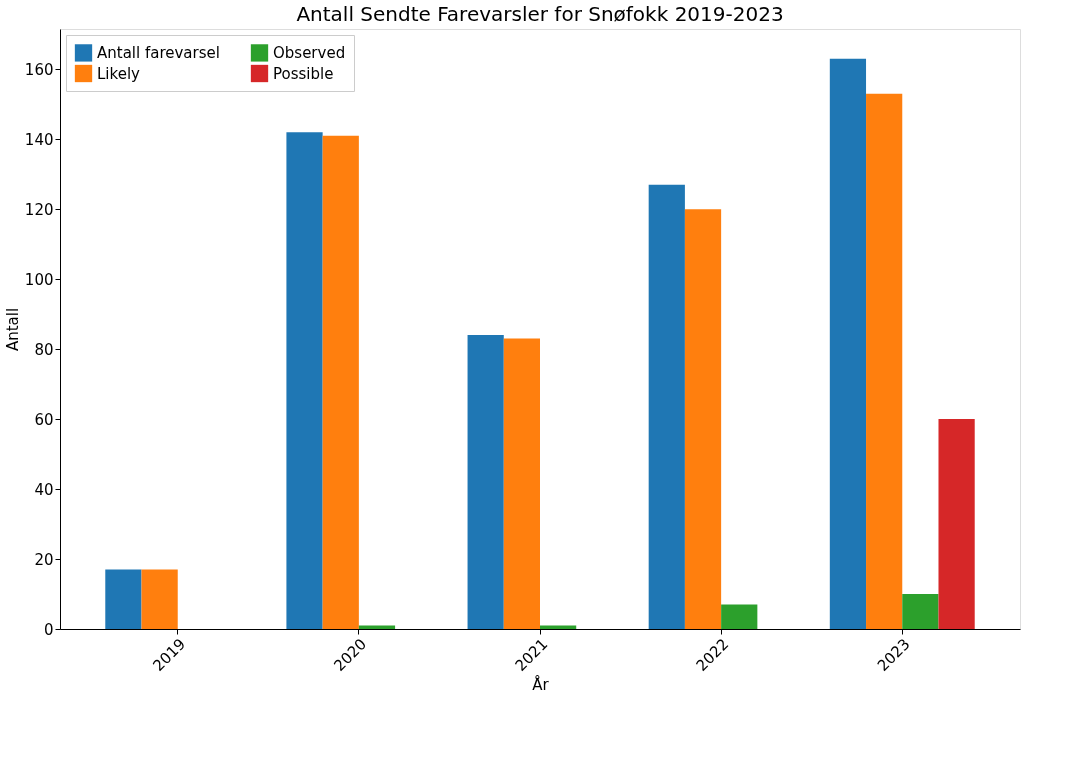 The image size is (1088, 765). I want to click on legend-label: Likely, so click(119, 73).